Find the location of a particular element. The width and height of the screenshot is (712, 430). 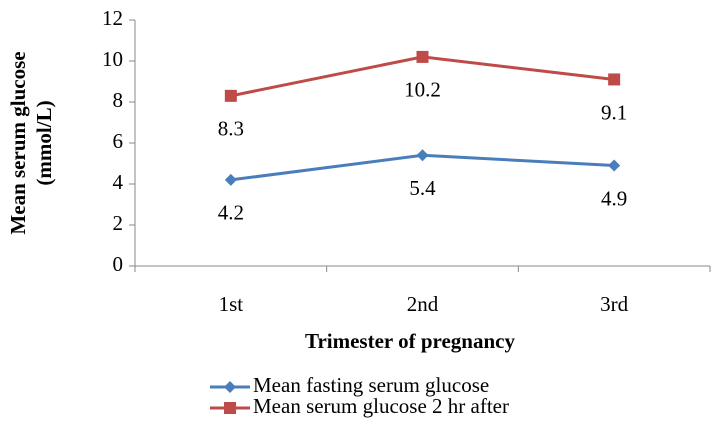

y-axis-label: Mean serum glucose is located at coordinates (18, 142).